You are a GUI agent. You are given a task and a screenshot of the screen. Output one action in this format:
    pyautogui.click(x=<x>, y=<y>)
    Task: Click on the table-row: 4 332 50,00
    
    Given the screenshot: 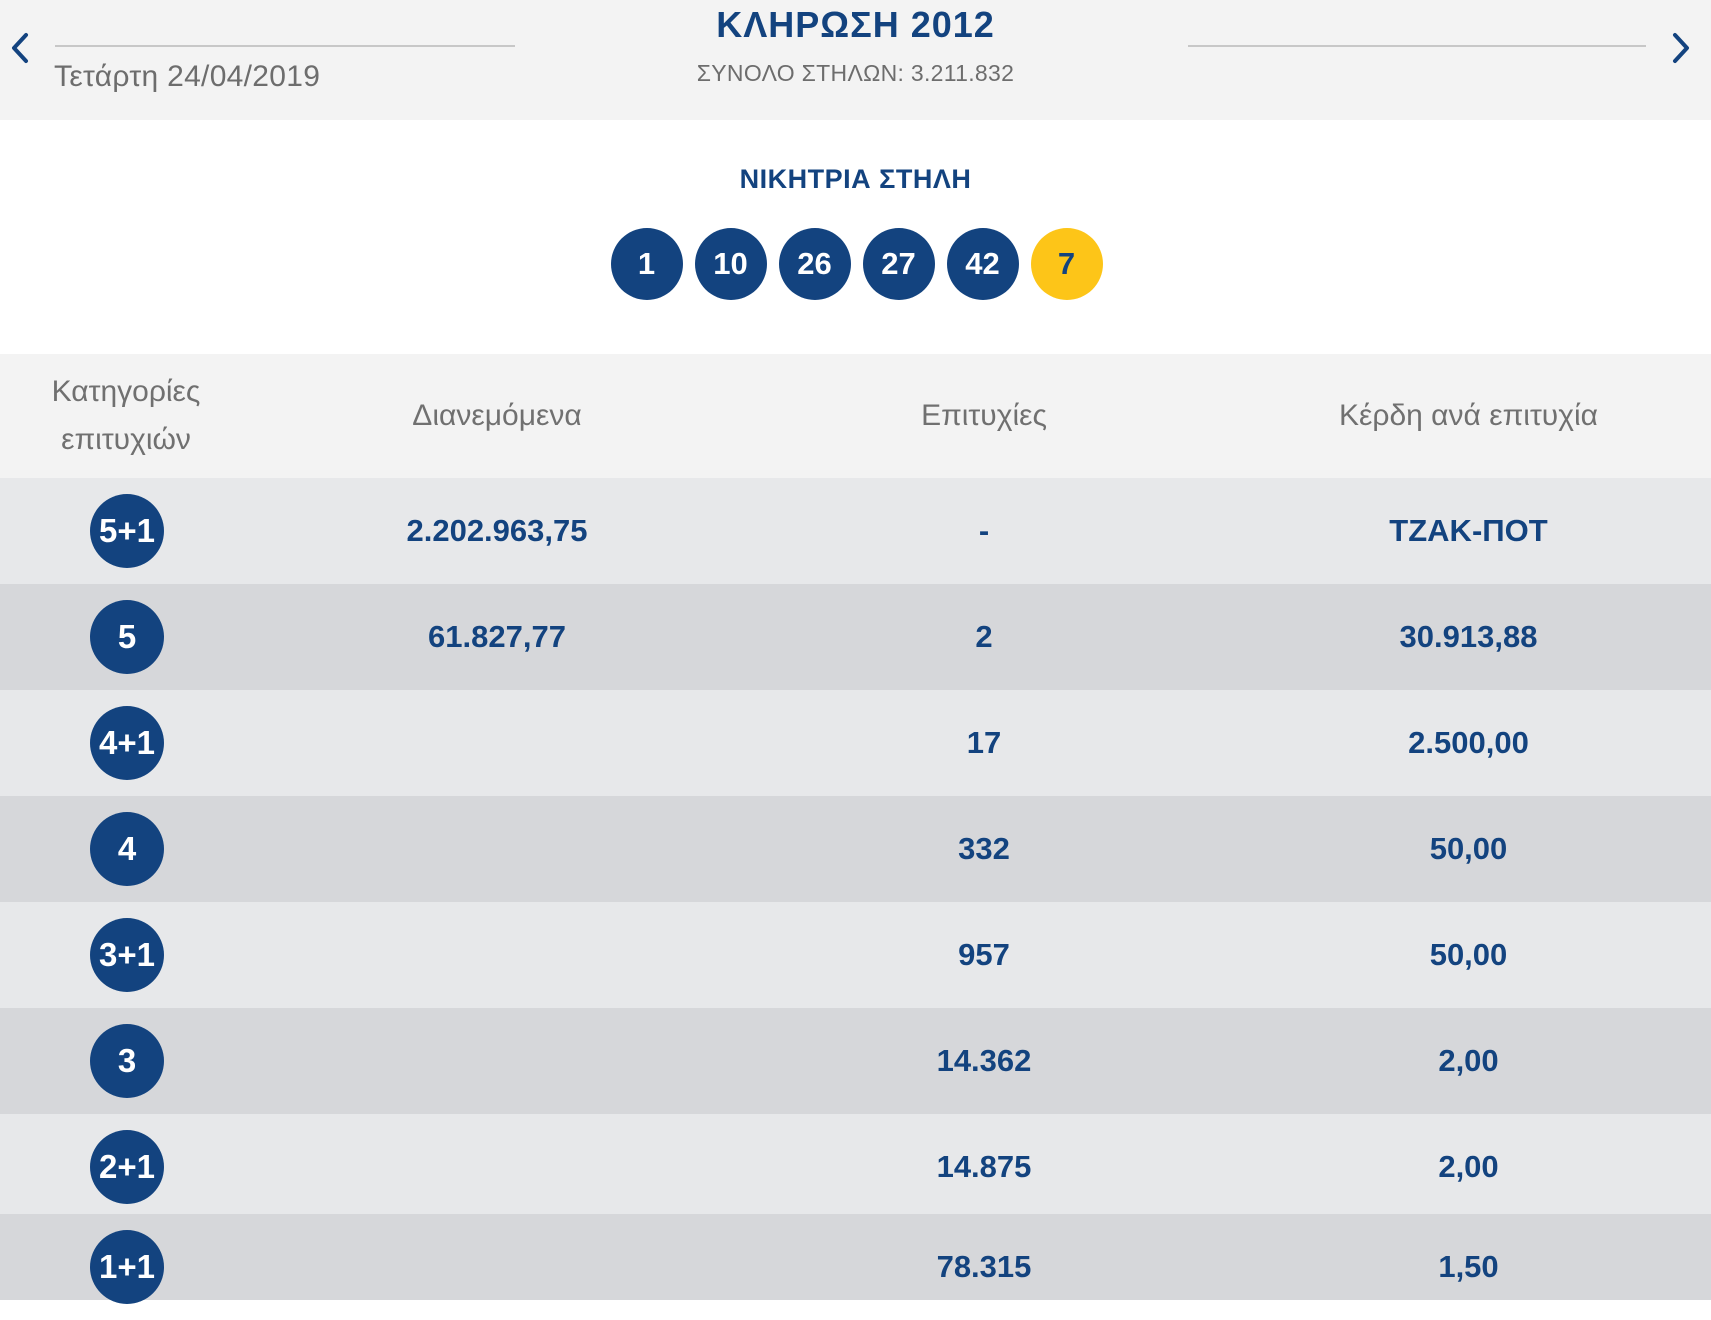 What is the action you would take?
    pyautogui.click(x=855, y=849)
    